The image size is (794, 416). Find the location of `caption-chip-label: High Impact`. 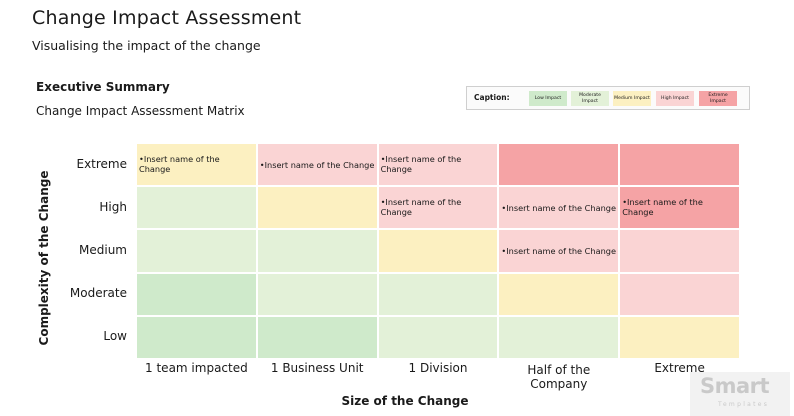

caption-chip-label: High Impact is located at coordinates (675, 98).